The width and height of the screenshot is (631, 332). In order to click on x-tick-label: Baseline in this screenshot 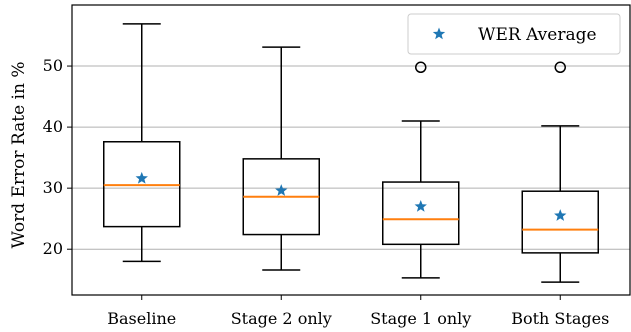, I will do `click(141, 318)`.